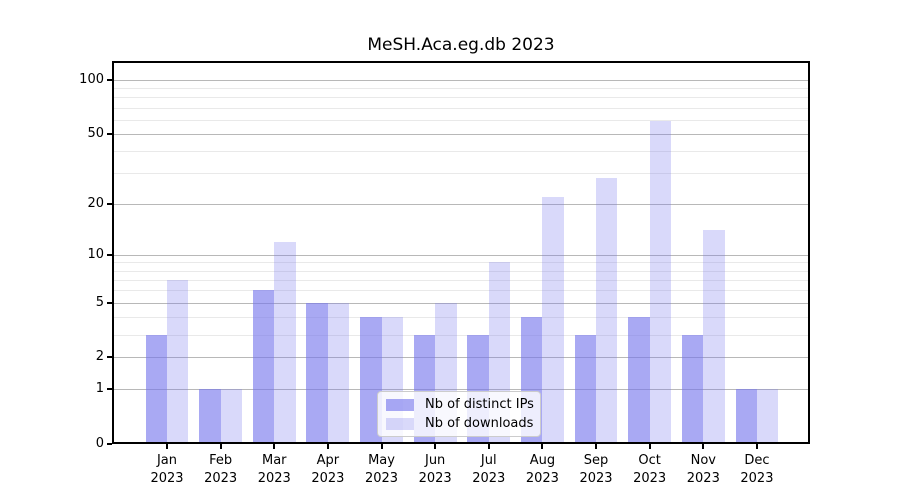 This screenshot has width=900, height=500. What do you see at coordinates (95, 203) in the screenshot?
I see `y-label-20: 20` at bounding box center [95, 203].